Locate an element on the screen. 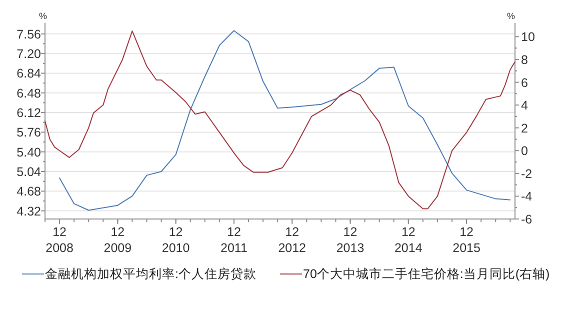 The width and height of the screenshot is (564, 320). y-tick-label: 5.04 is located at coordinates (29, 172).